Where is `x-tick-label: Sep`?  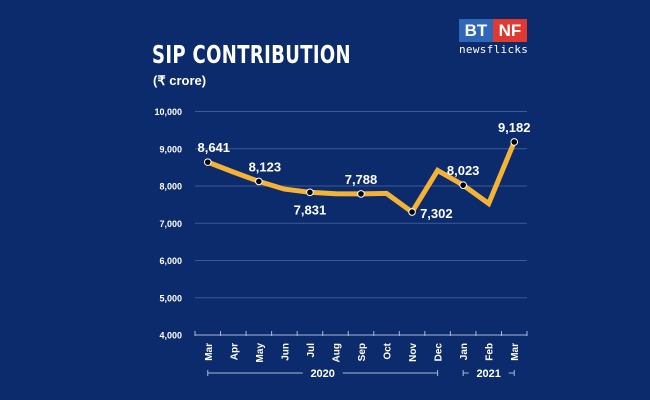
x-tick-label: Sep is located at coordinates (362, 352).